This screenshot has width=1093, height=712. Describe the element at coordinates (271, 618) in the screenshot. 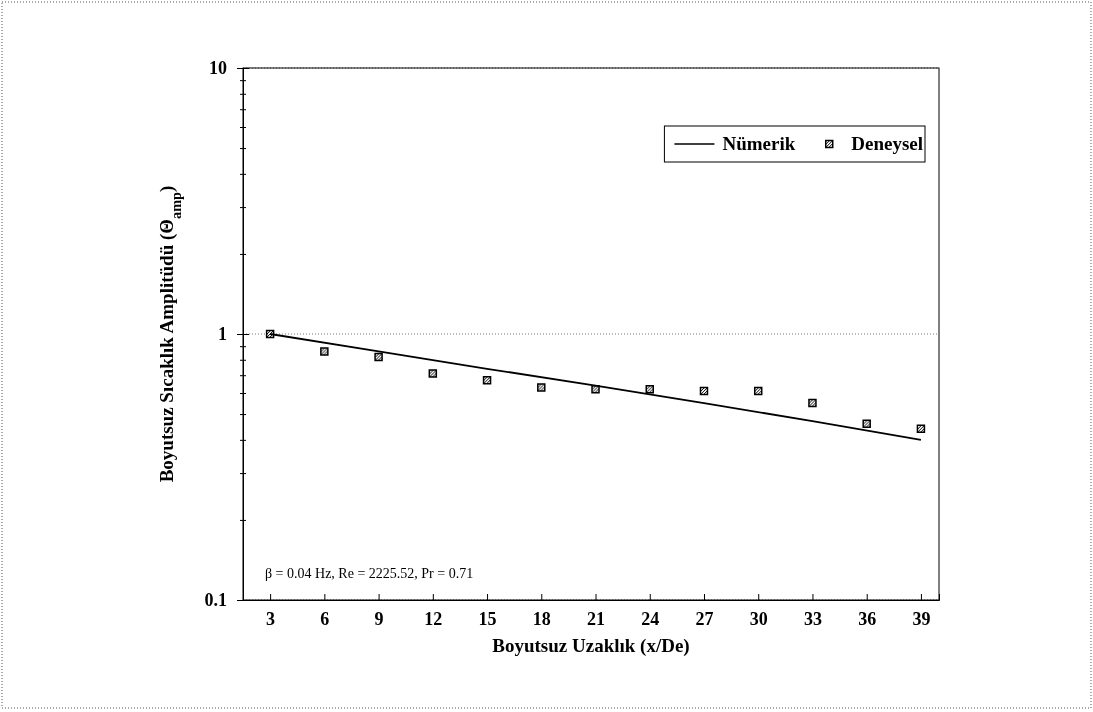

I see `x-tick-label: 3` at that location.